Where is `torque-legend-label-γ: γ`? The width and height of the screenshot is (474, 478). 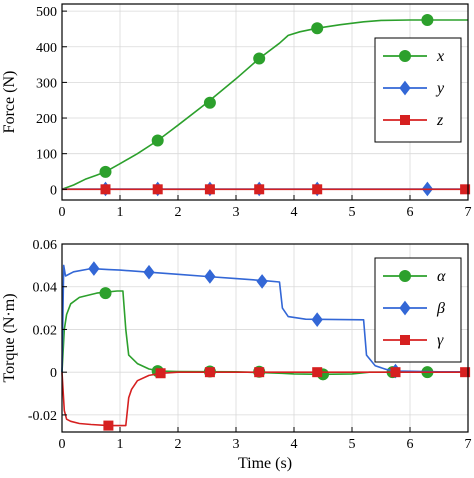 torque-legend-label-γ: γ is located at coordinates (440, 340).